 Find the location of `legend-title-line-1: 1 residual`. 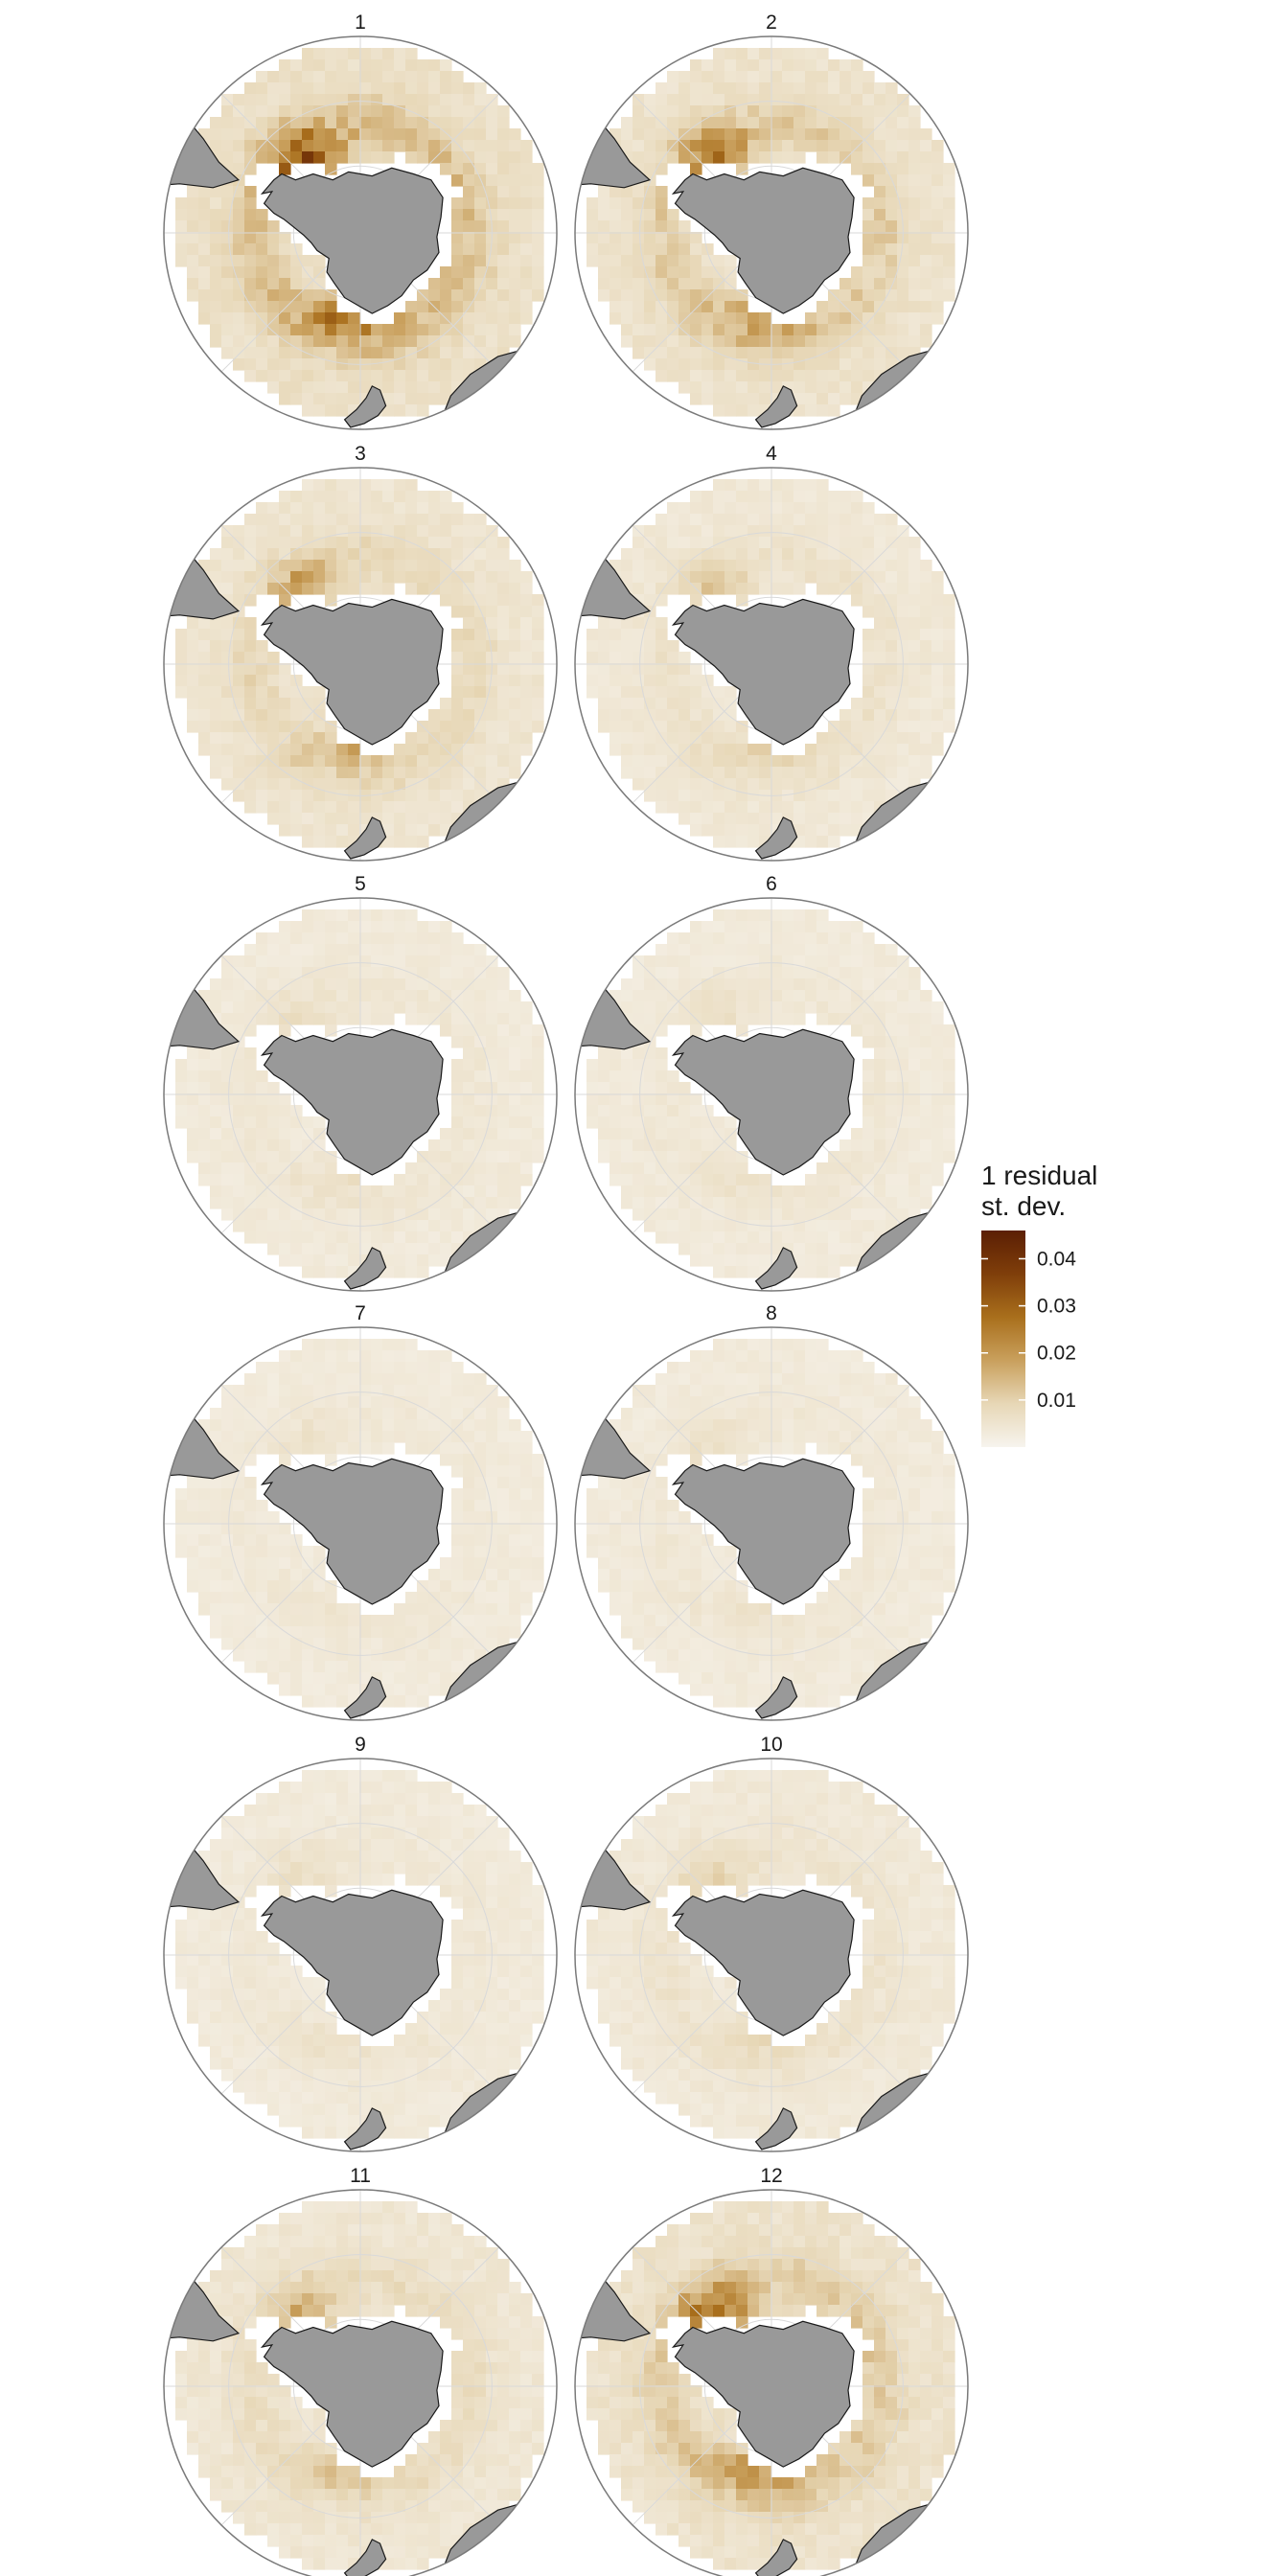

legend-title-line-1: 1 residual is located at coordinates (1039, 1176).